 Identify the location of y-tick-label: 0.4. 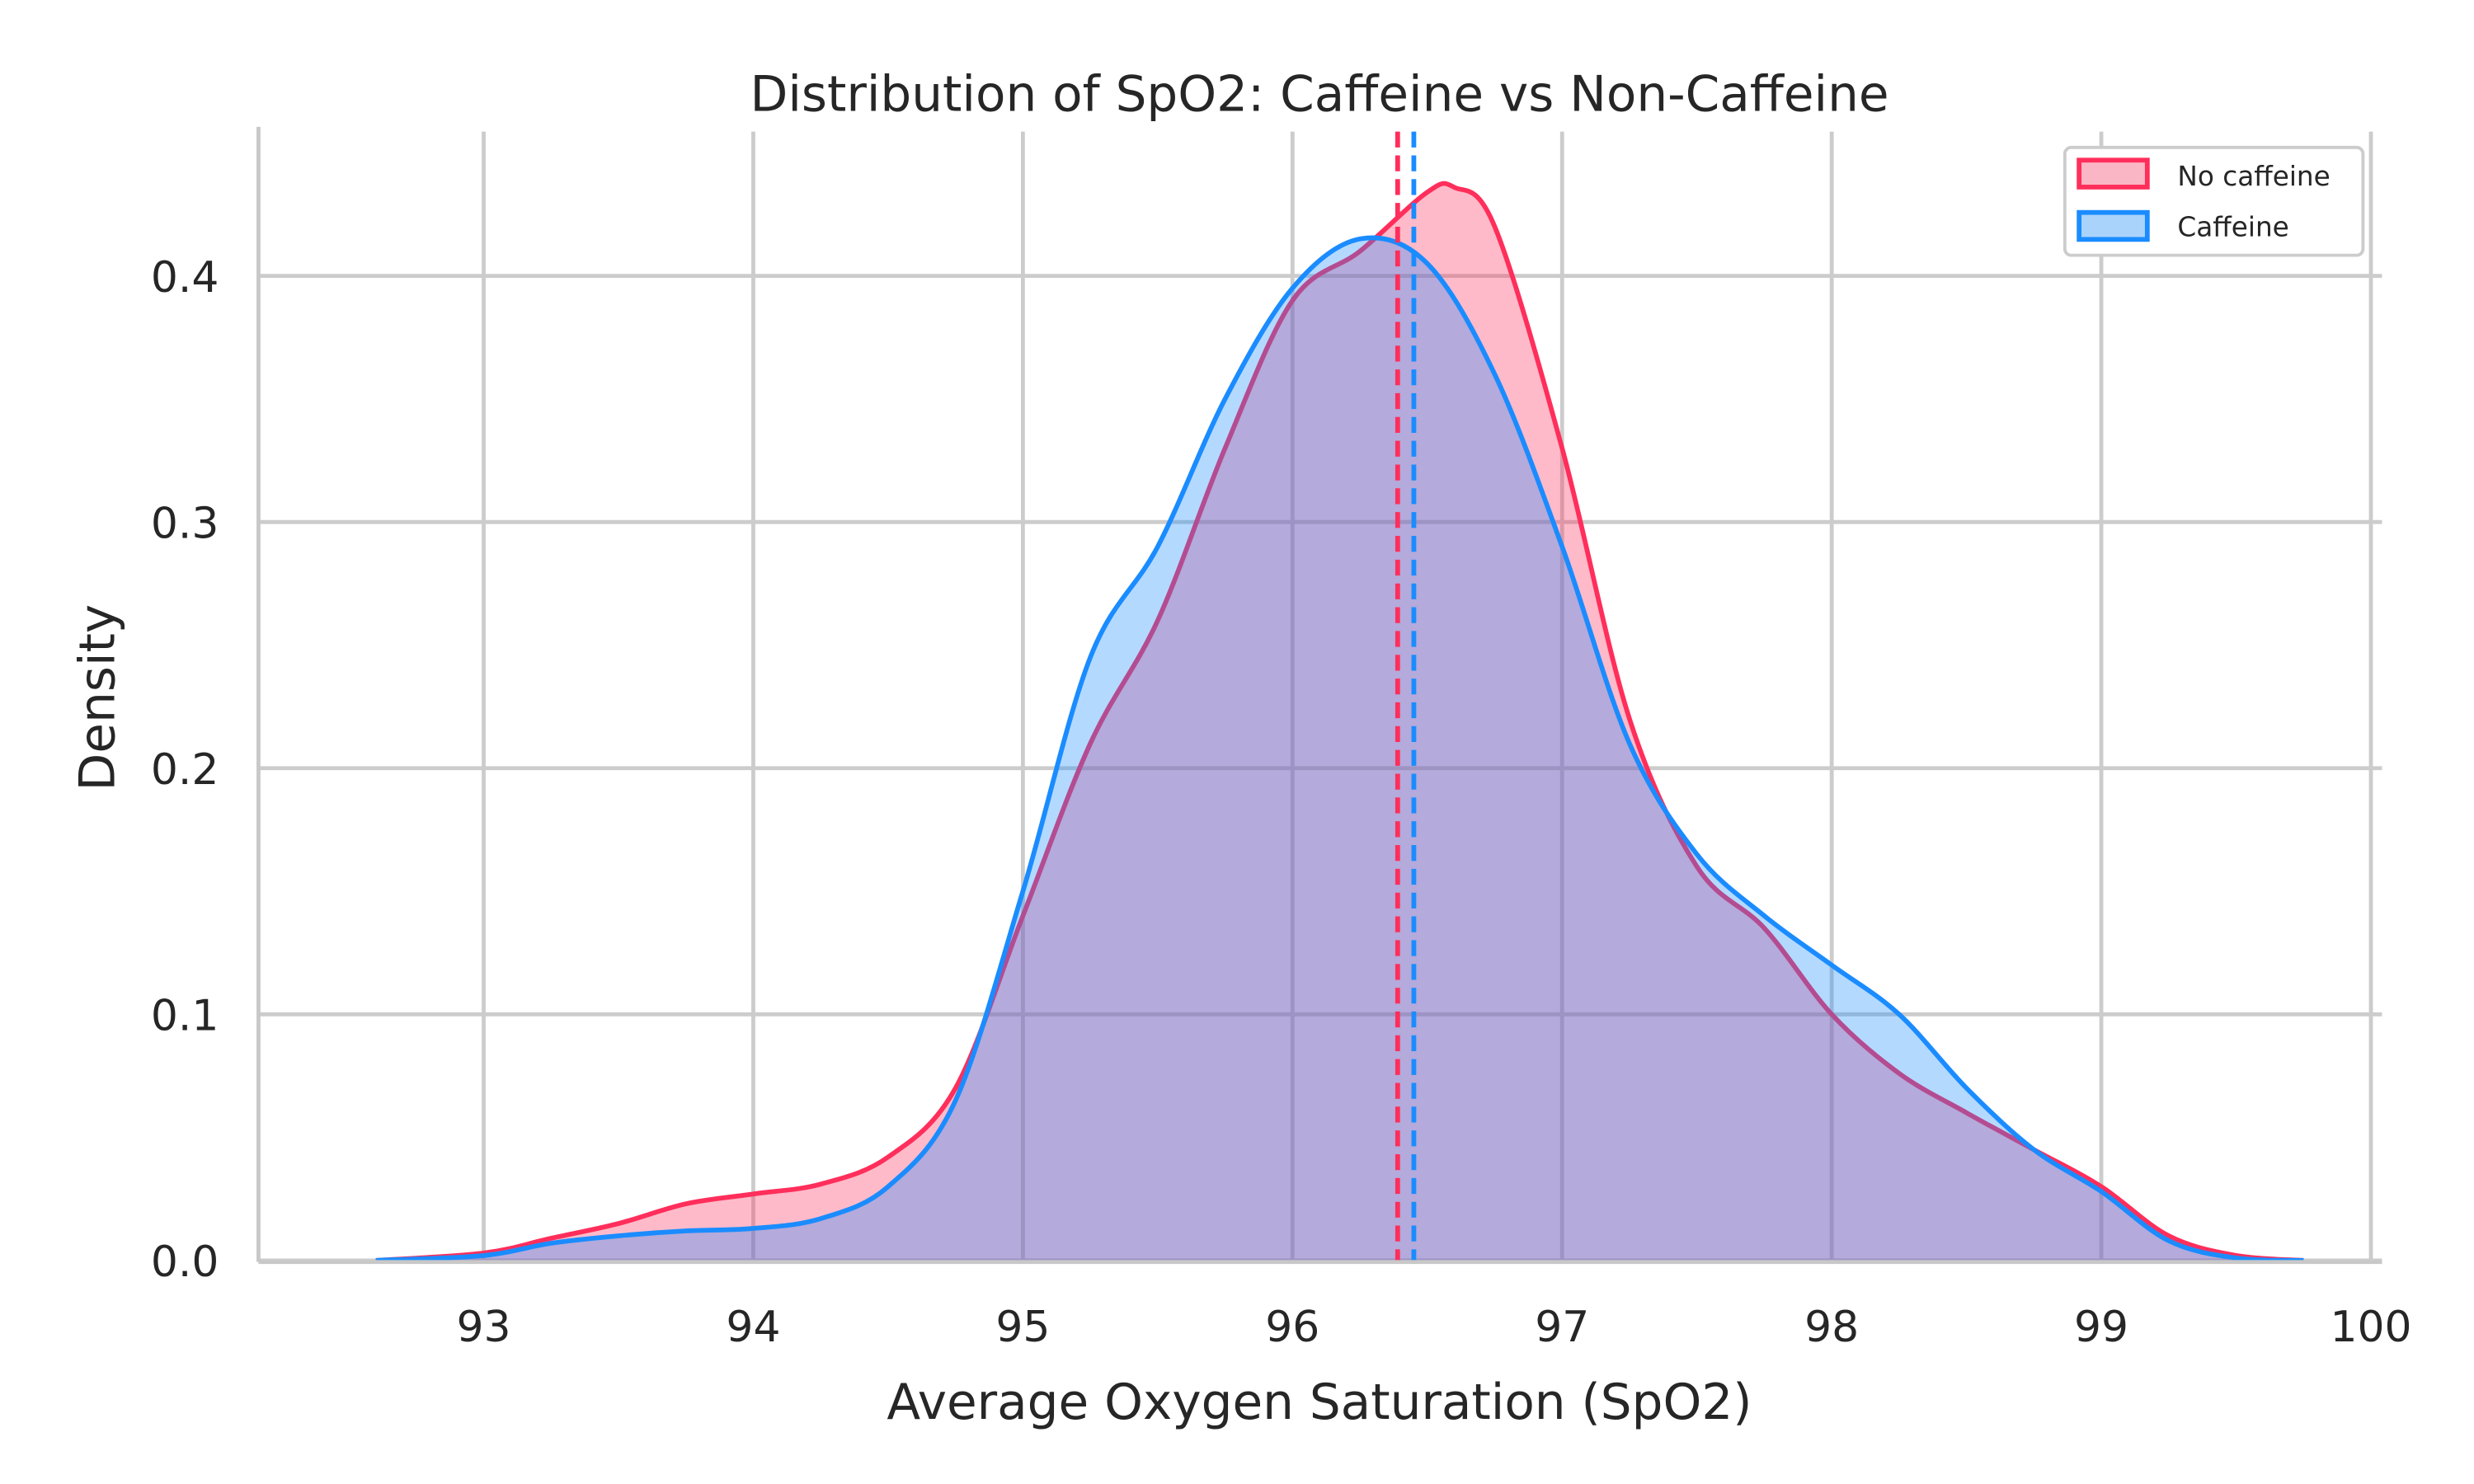
(185, 278).